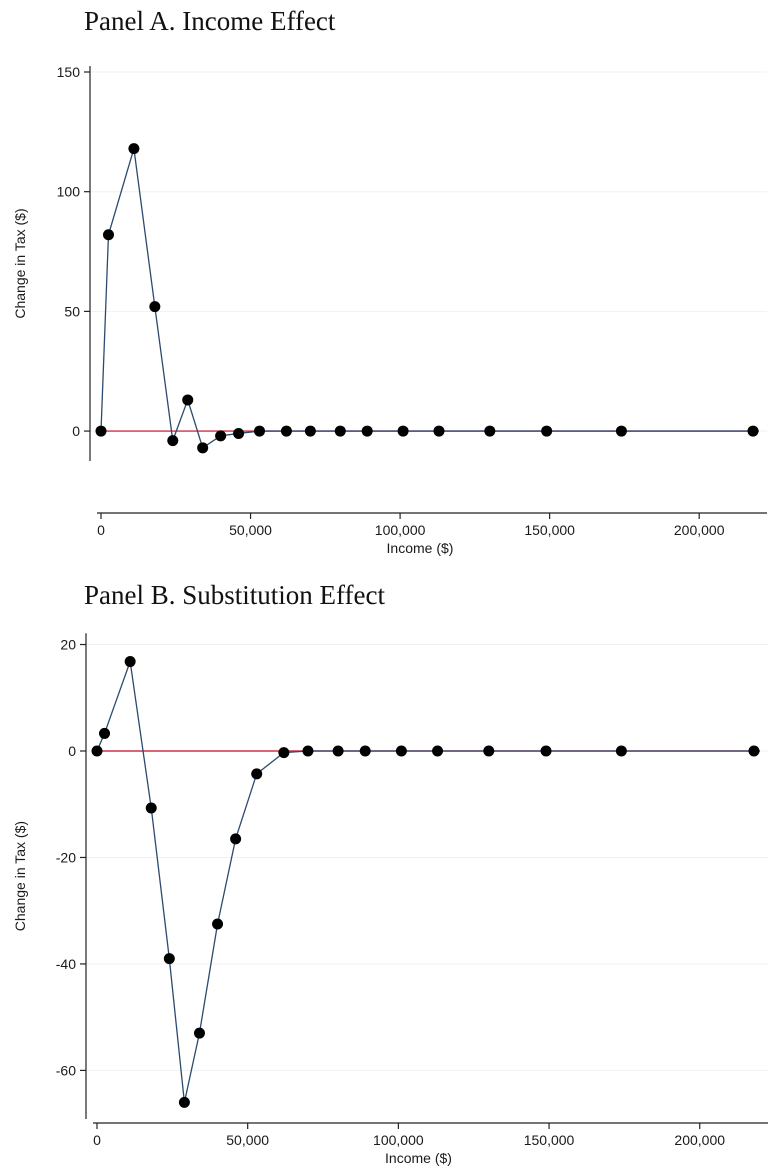  I want to click on panel-a-x-tick-label: 150,000, so click(549, 530).